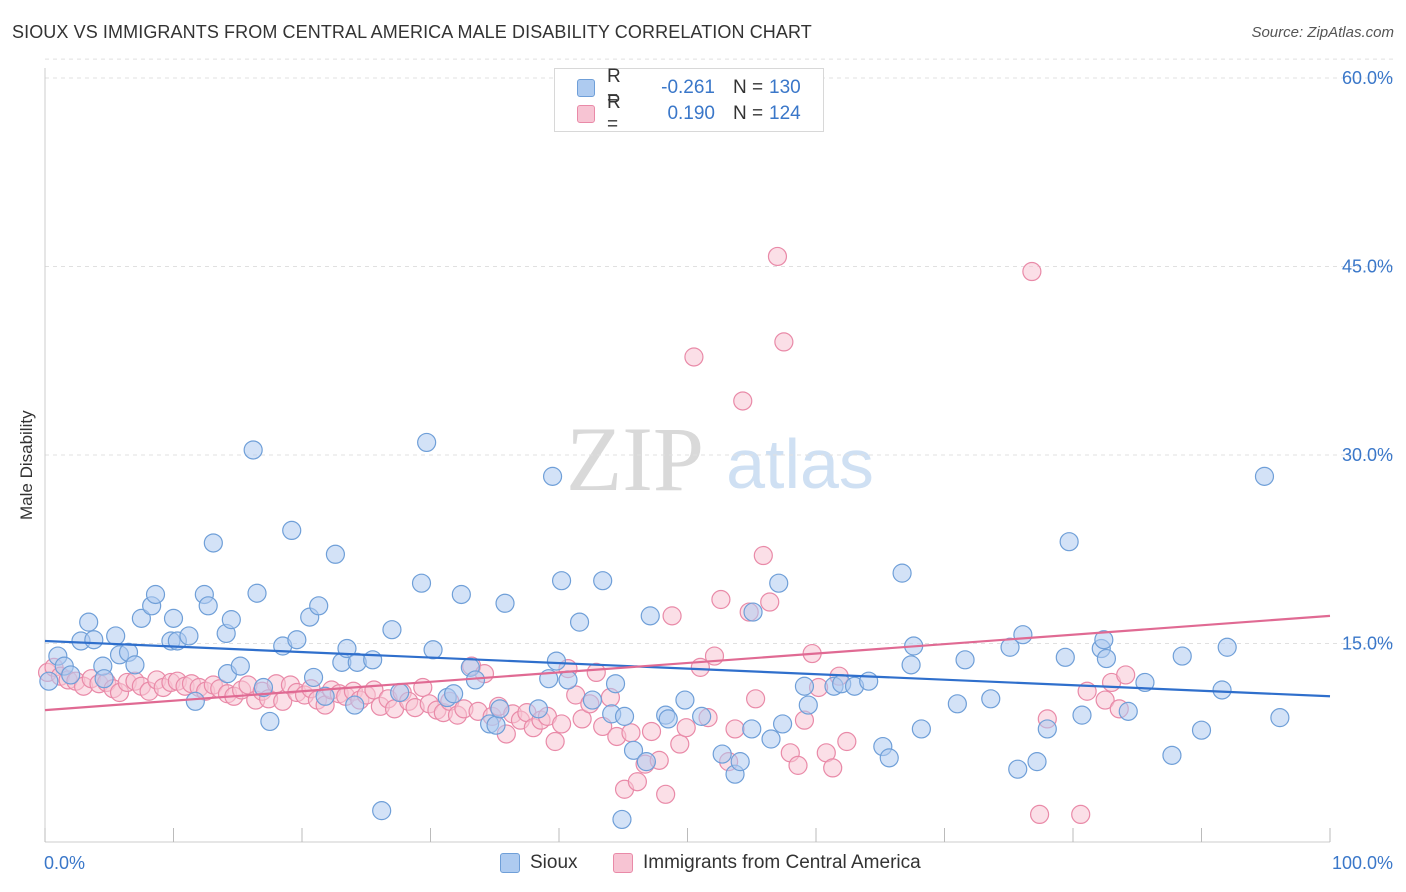 The width and height of the screenshot is (1406, 892). I want to click on legend-row-sioux: R = -0.261 N = 130, so click(689, 87).